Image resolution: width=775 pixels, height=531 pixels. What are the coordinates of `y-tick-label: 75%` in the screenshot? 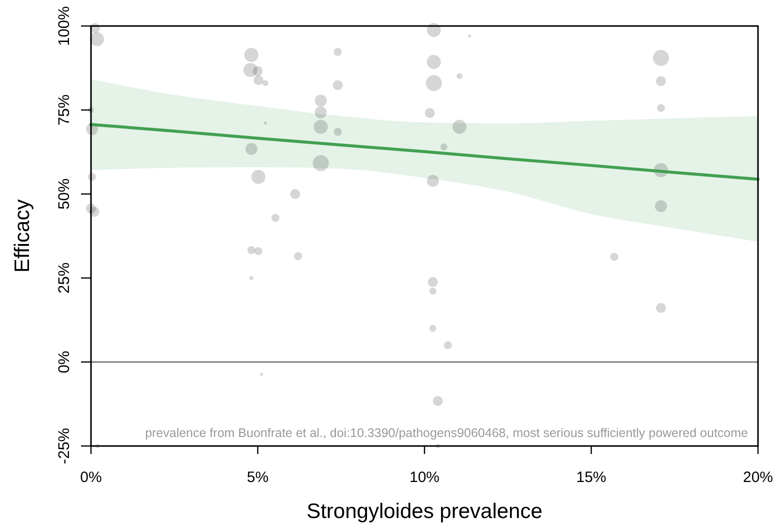 It's located at (64, 110).